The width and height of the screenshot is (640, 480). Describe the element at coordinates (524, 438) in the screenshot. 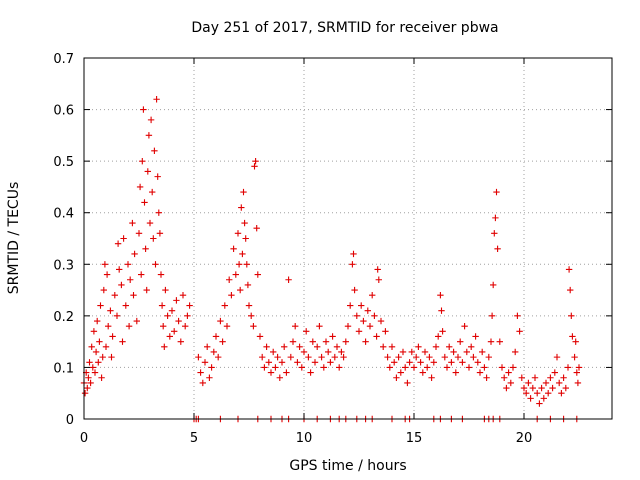

I see `x-tick-label: 20` at that location.